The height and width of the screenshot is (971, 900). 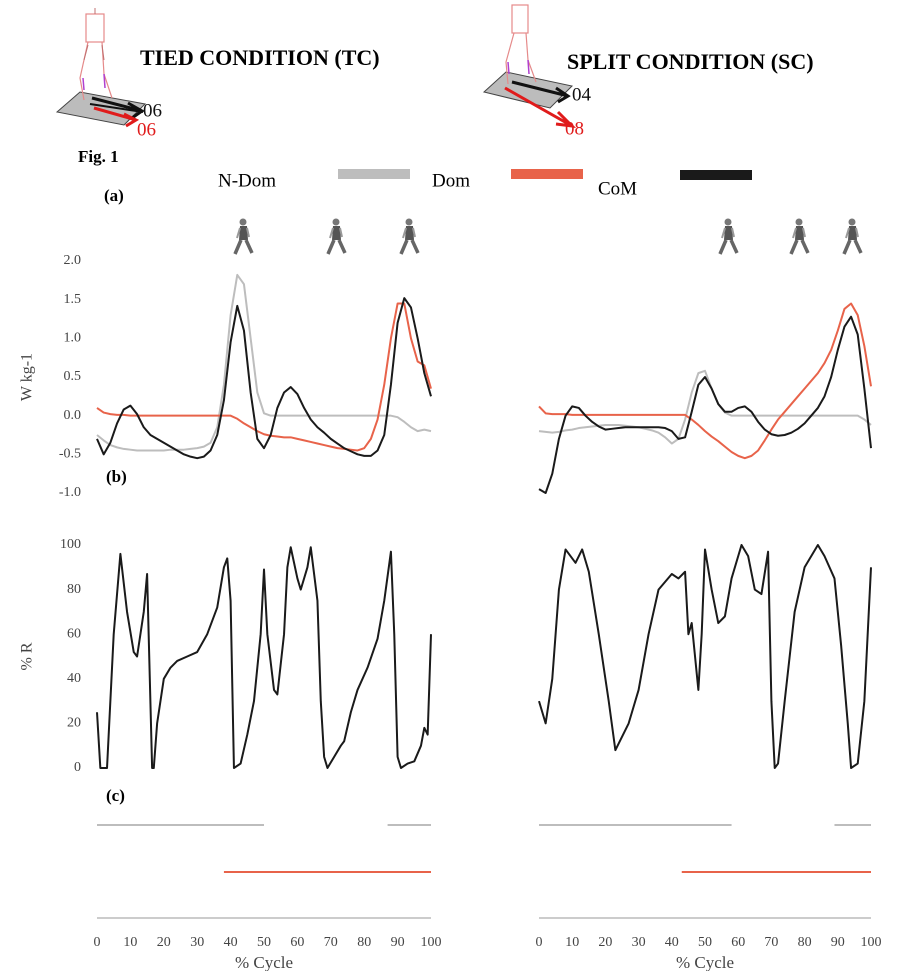 What do you see at coordinates (73, 376) in the screenshot?
I see `y-tick-label: 0.5` at bounding box center [73, 376].